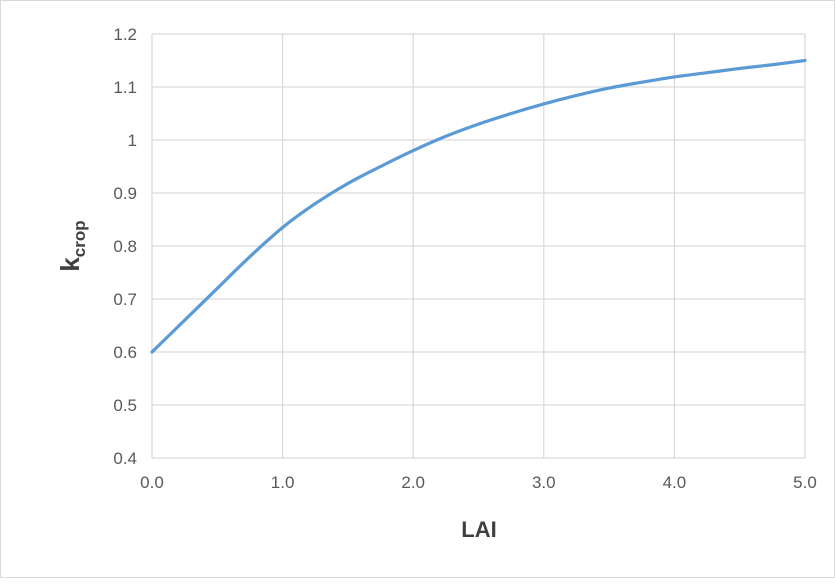 The width and height of the screenshot is (835, 584). Describe the element at coordinates (132, 140) in the screenshot. I see `y-tick-label: 1` at that location.